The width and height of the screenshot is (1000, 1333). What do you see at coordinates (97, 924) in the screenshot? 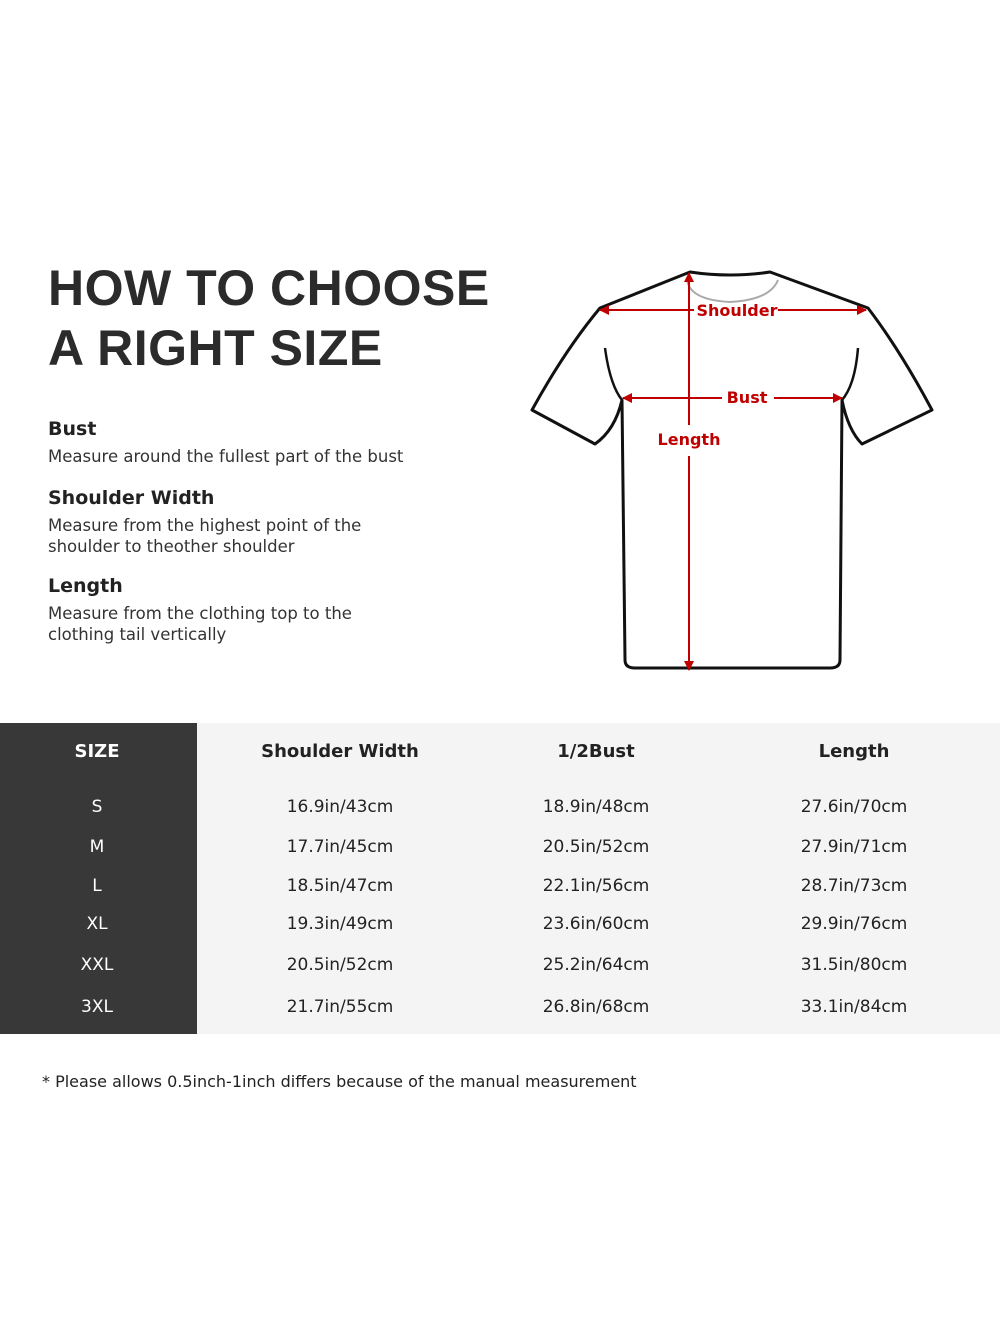
I see `cell-size: XL` at bounding box center [97, 924].